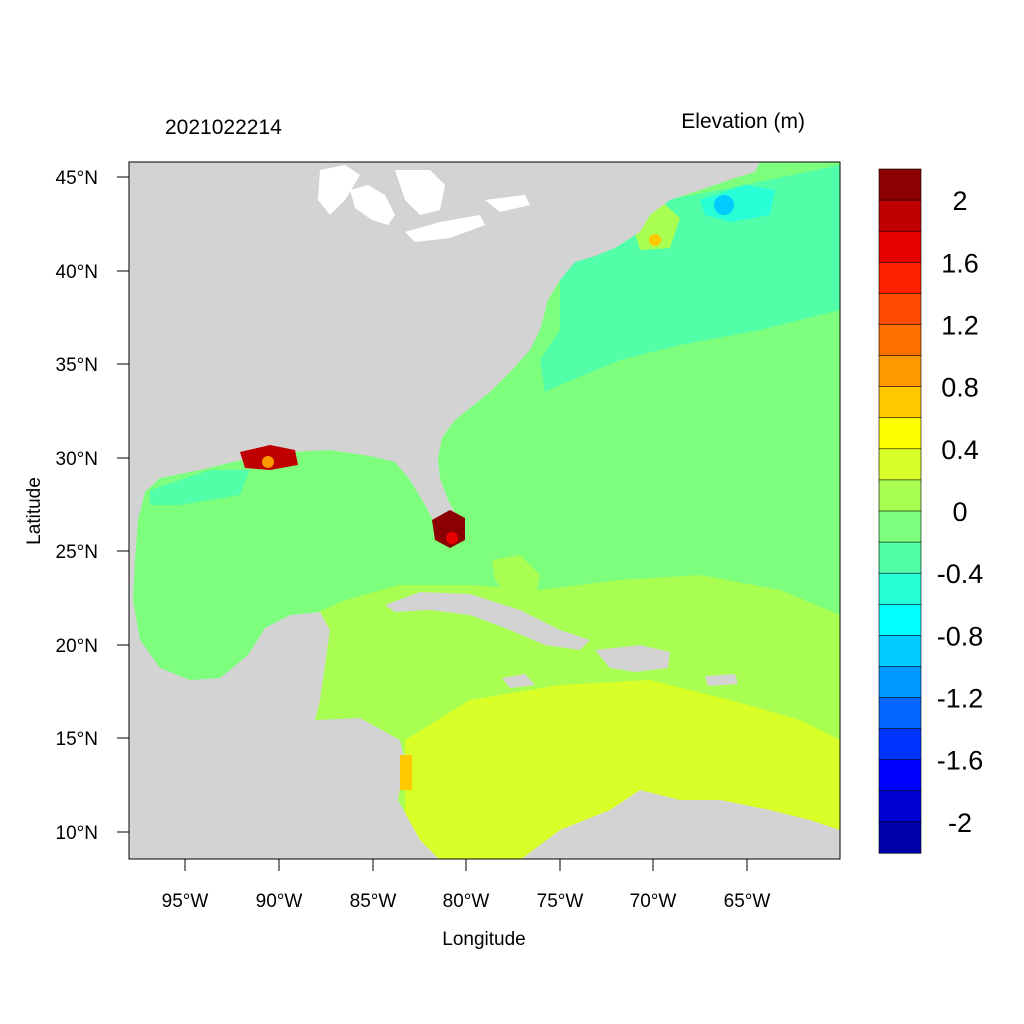  What do you see at coordinates (373, 901) in the screenshot?
I see `lon-tick-label: 85°W` at bounding box center [373, 901].